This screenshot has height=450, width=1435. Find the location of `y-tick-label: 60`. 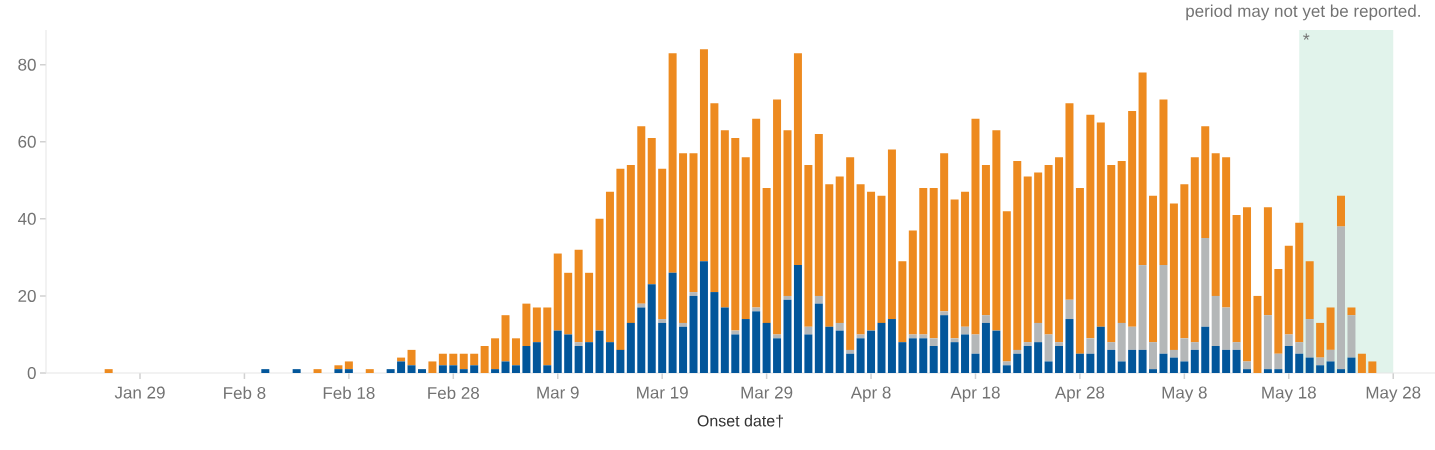

y-tick-label: 60 is located at coordinates (27, 141).